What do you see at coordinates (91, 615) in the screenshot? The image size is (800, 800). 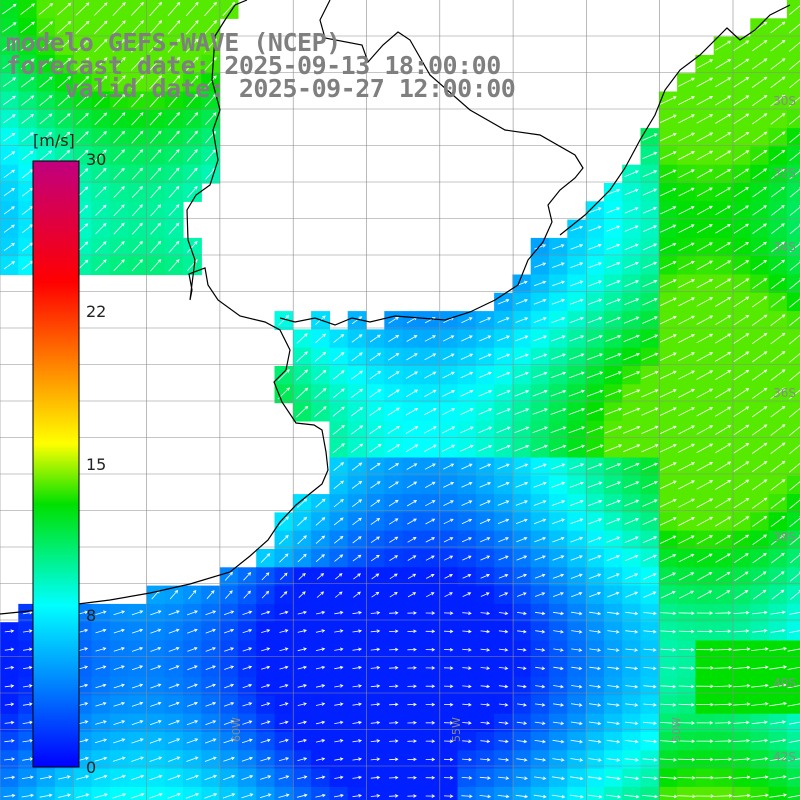 I see `colorbar-tick: 8` at bounding box center [91, 615].